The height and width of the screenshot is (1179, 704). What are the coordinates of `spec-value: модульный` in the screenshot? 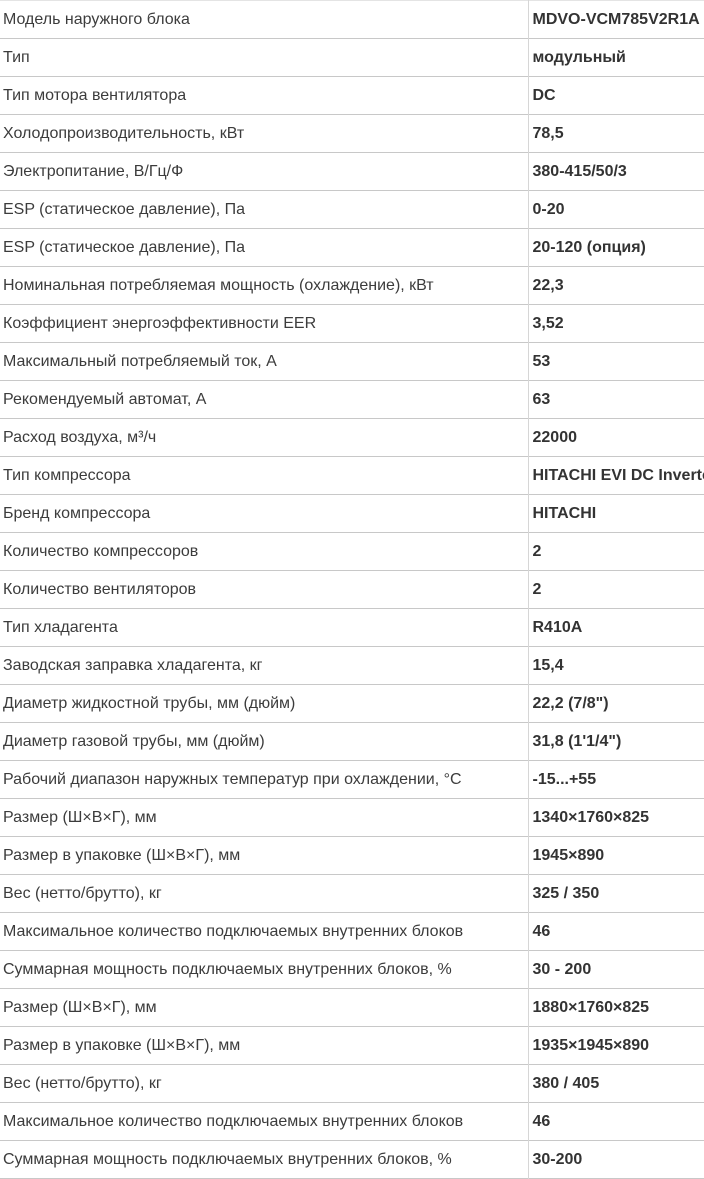 It's located at (615, 57).